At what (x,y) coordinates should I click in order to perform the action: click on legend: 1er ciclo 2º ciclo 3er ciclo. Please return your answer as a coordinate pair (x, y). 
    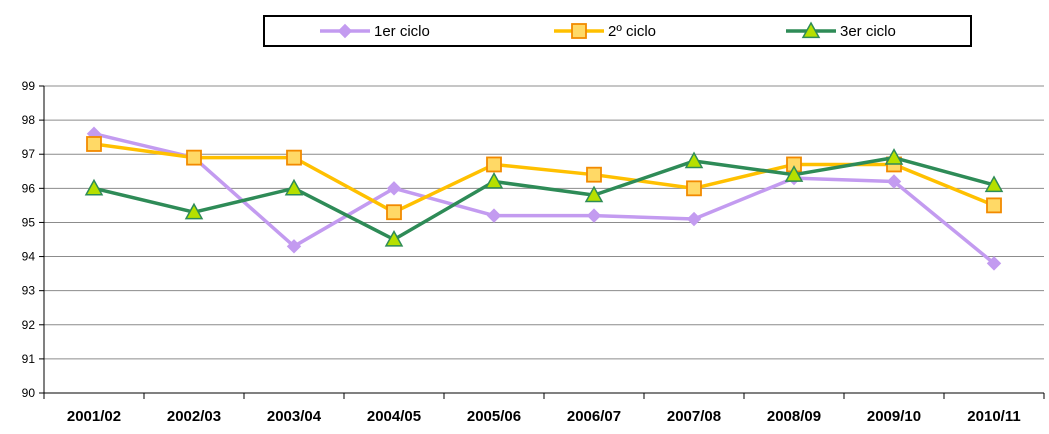
    Looking at the image, I should click on (617, 31).